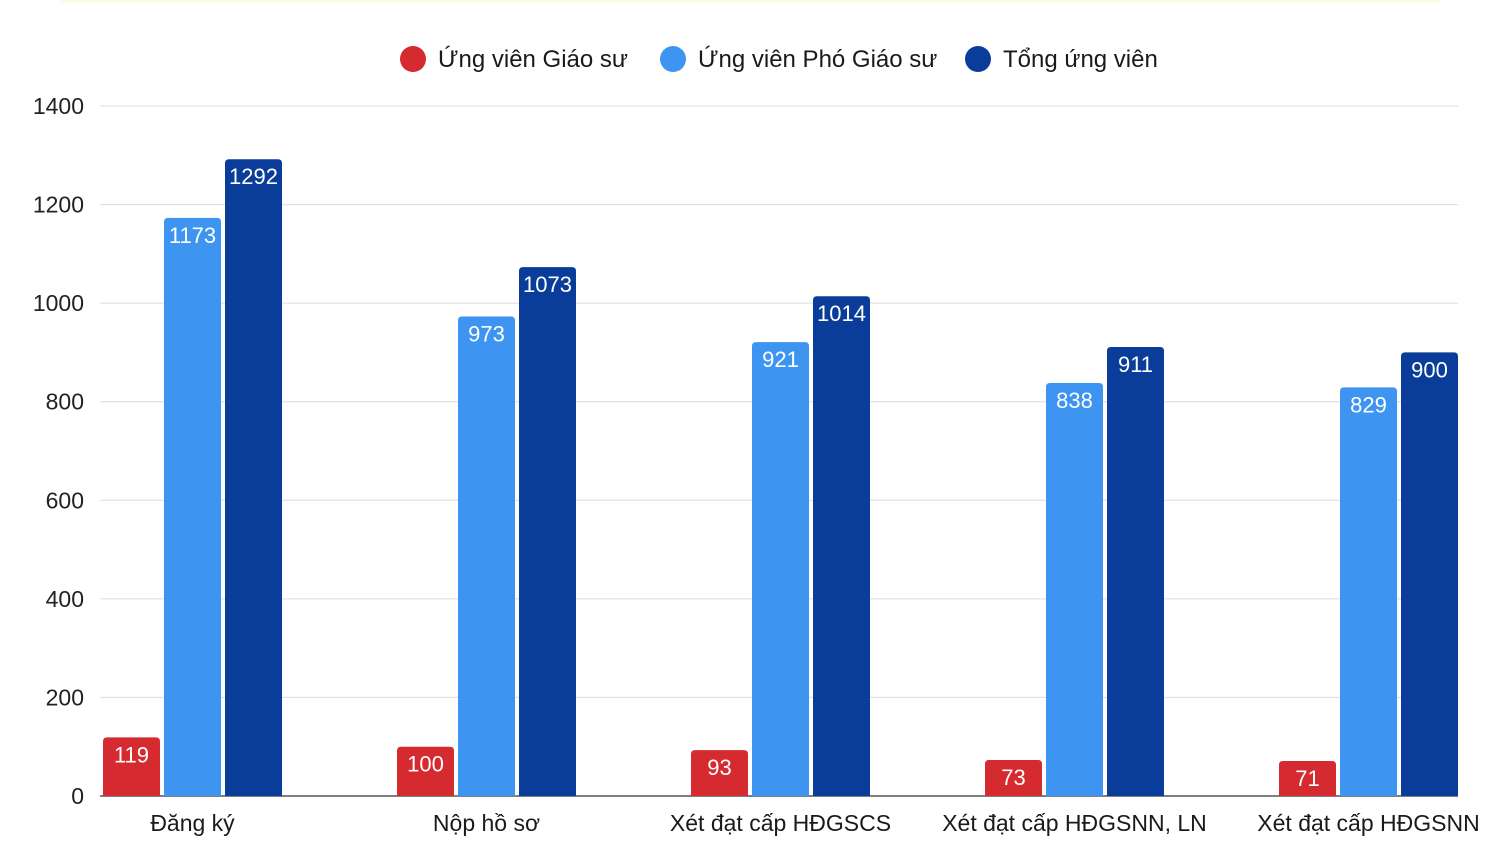 Image resolution: width=1500 pixels, height=855 pixels. I want to click on bar-value-label: 911, so click(1135, 364).